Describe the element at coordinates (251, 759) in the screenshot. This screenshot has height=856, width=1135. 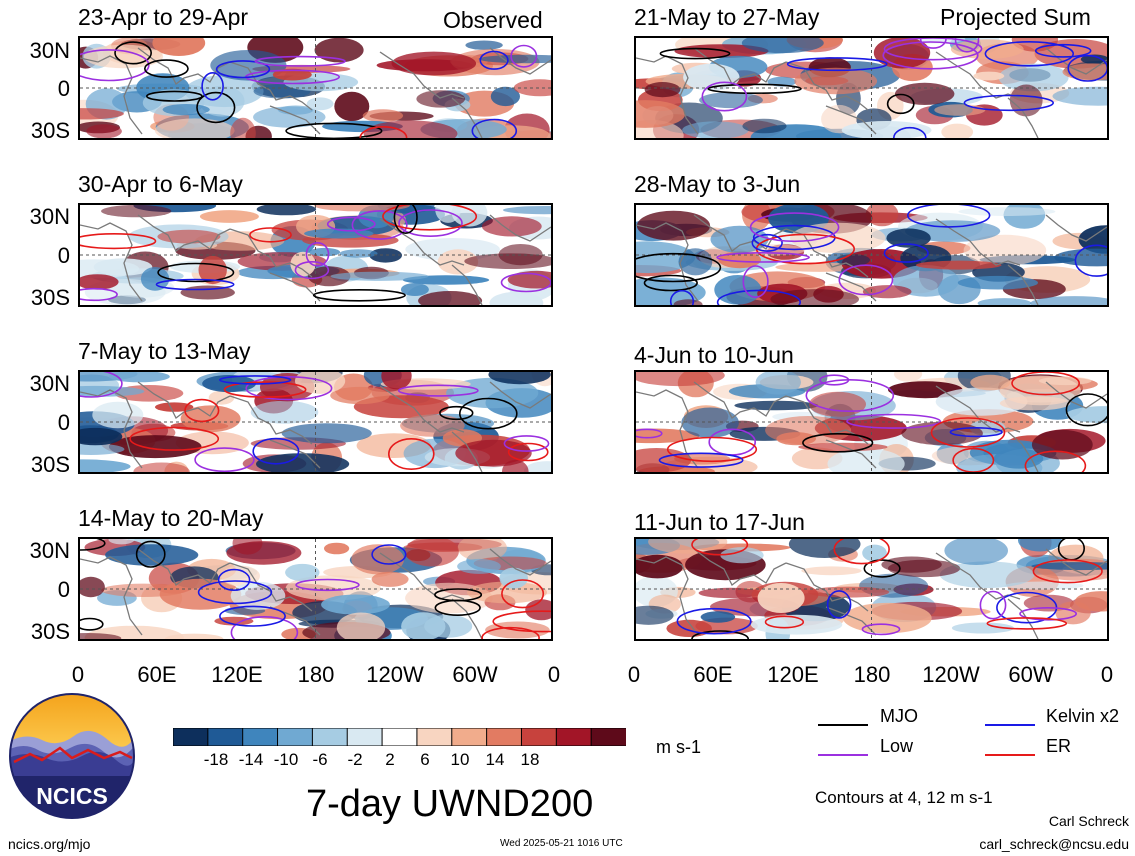
I see `colorbar-tick-label: -14` at that location.